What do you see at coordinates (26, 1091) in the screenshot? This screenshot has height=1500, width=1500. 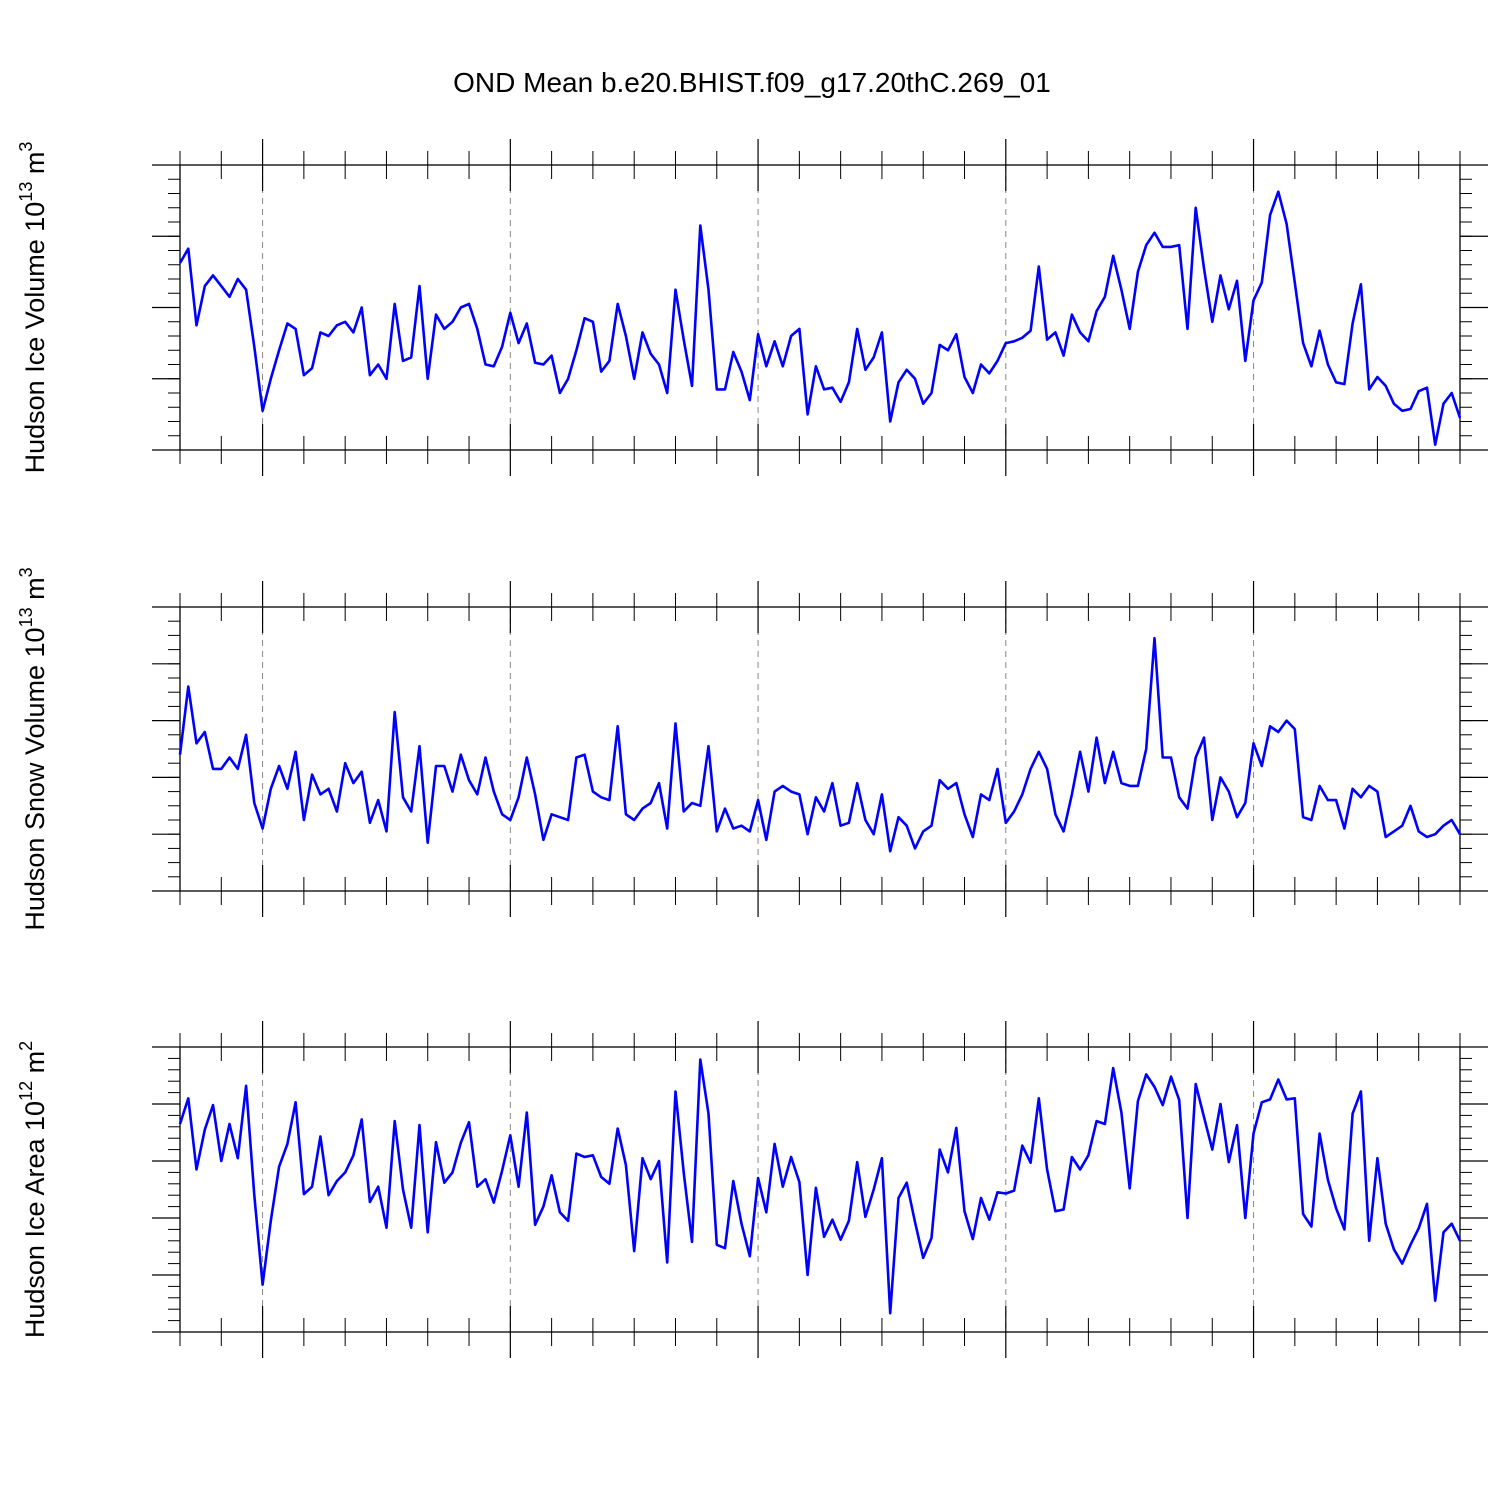 I see `y-axis-title-superscript: 12` at bounding box center [26, 1091].